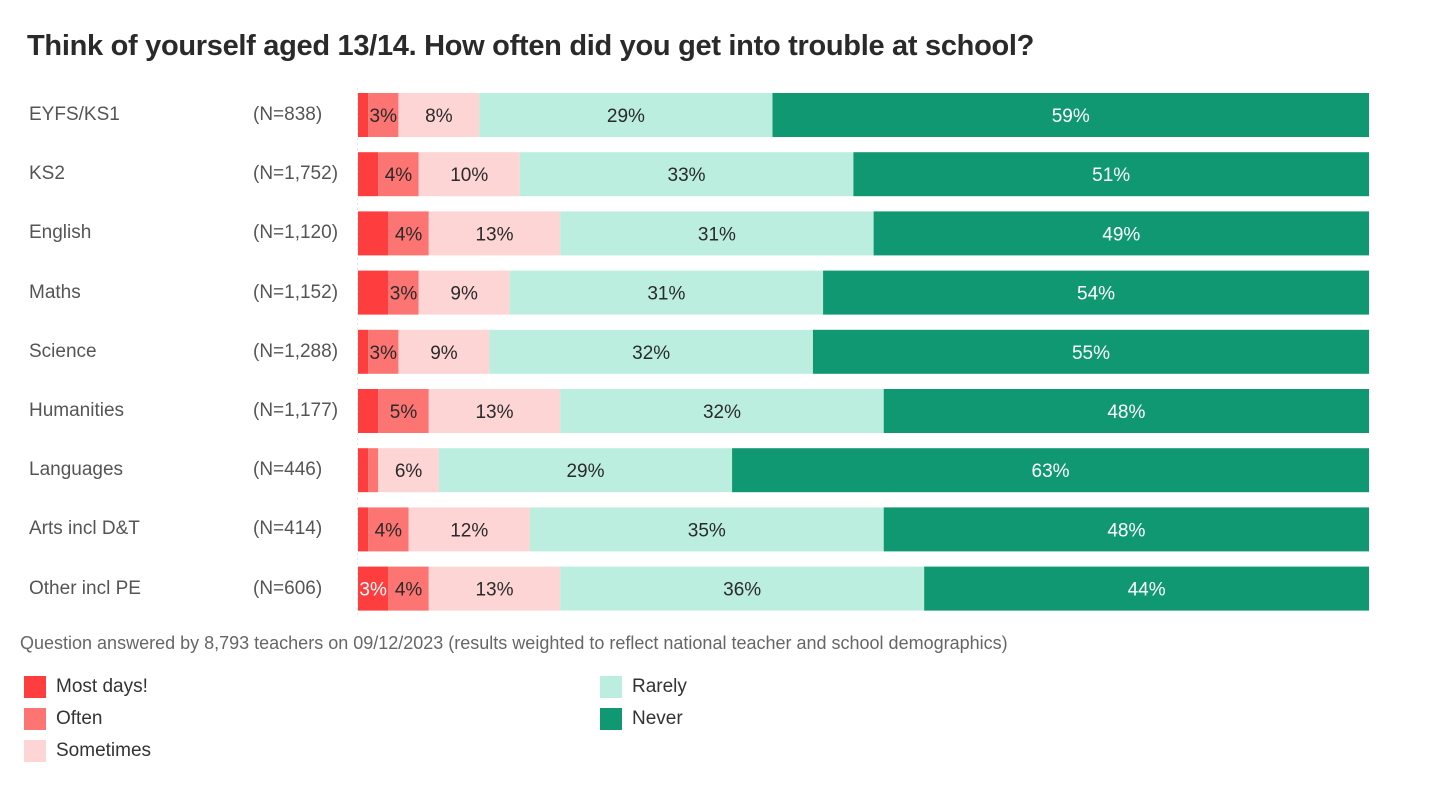  I want to click on legend-item: Most days!, so click(86, 687).